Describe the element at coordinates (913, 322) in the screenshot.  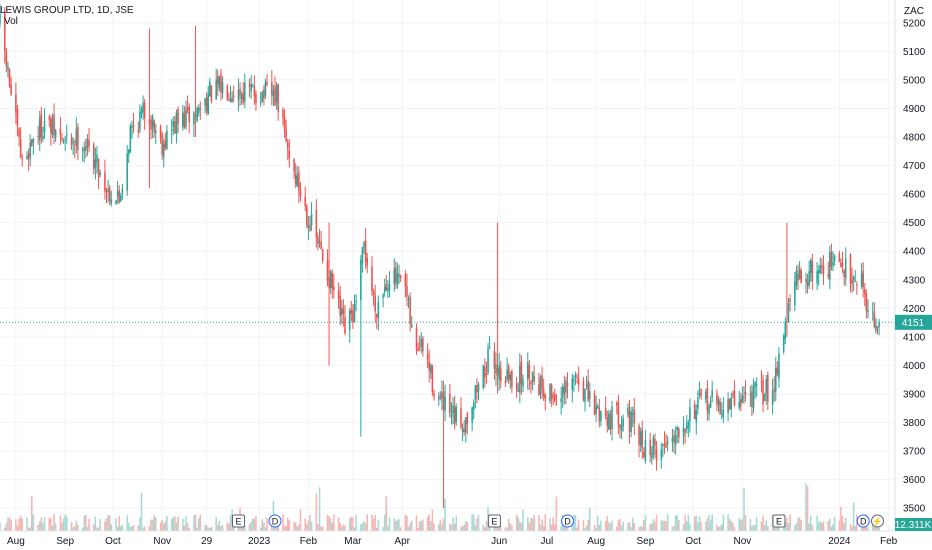
I see `last-price-badge` at that location.